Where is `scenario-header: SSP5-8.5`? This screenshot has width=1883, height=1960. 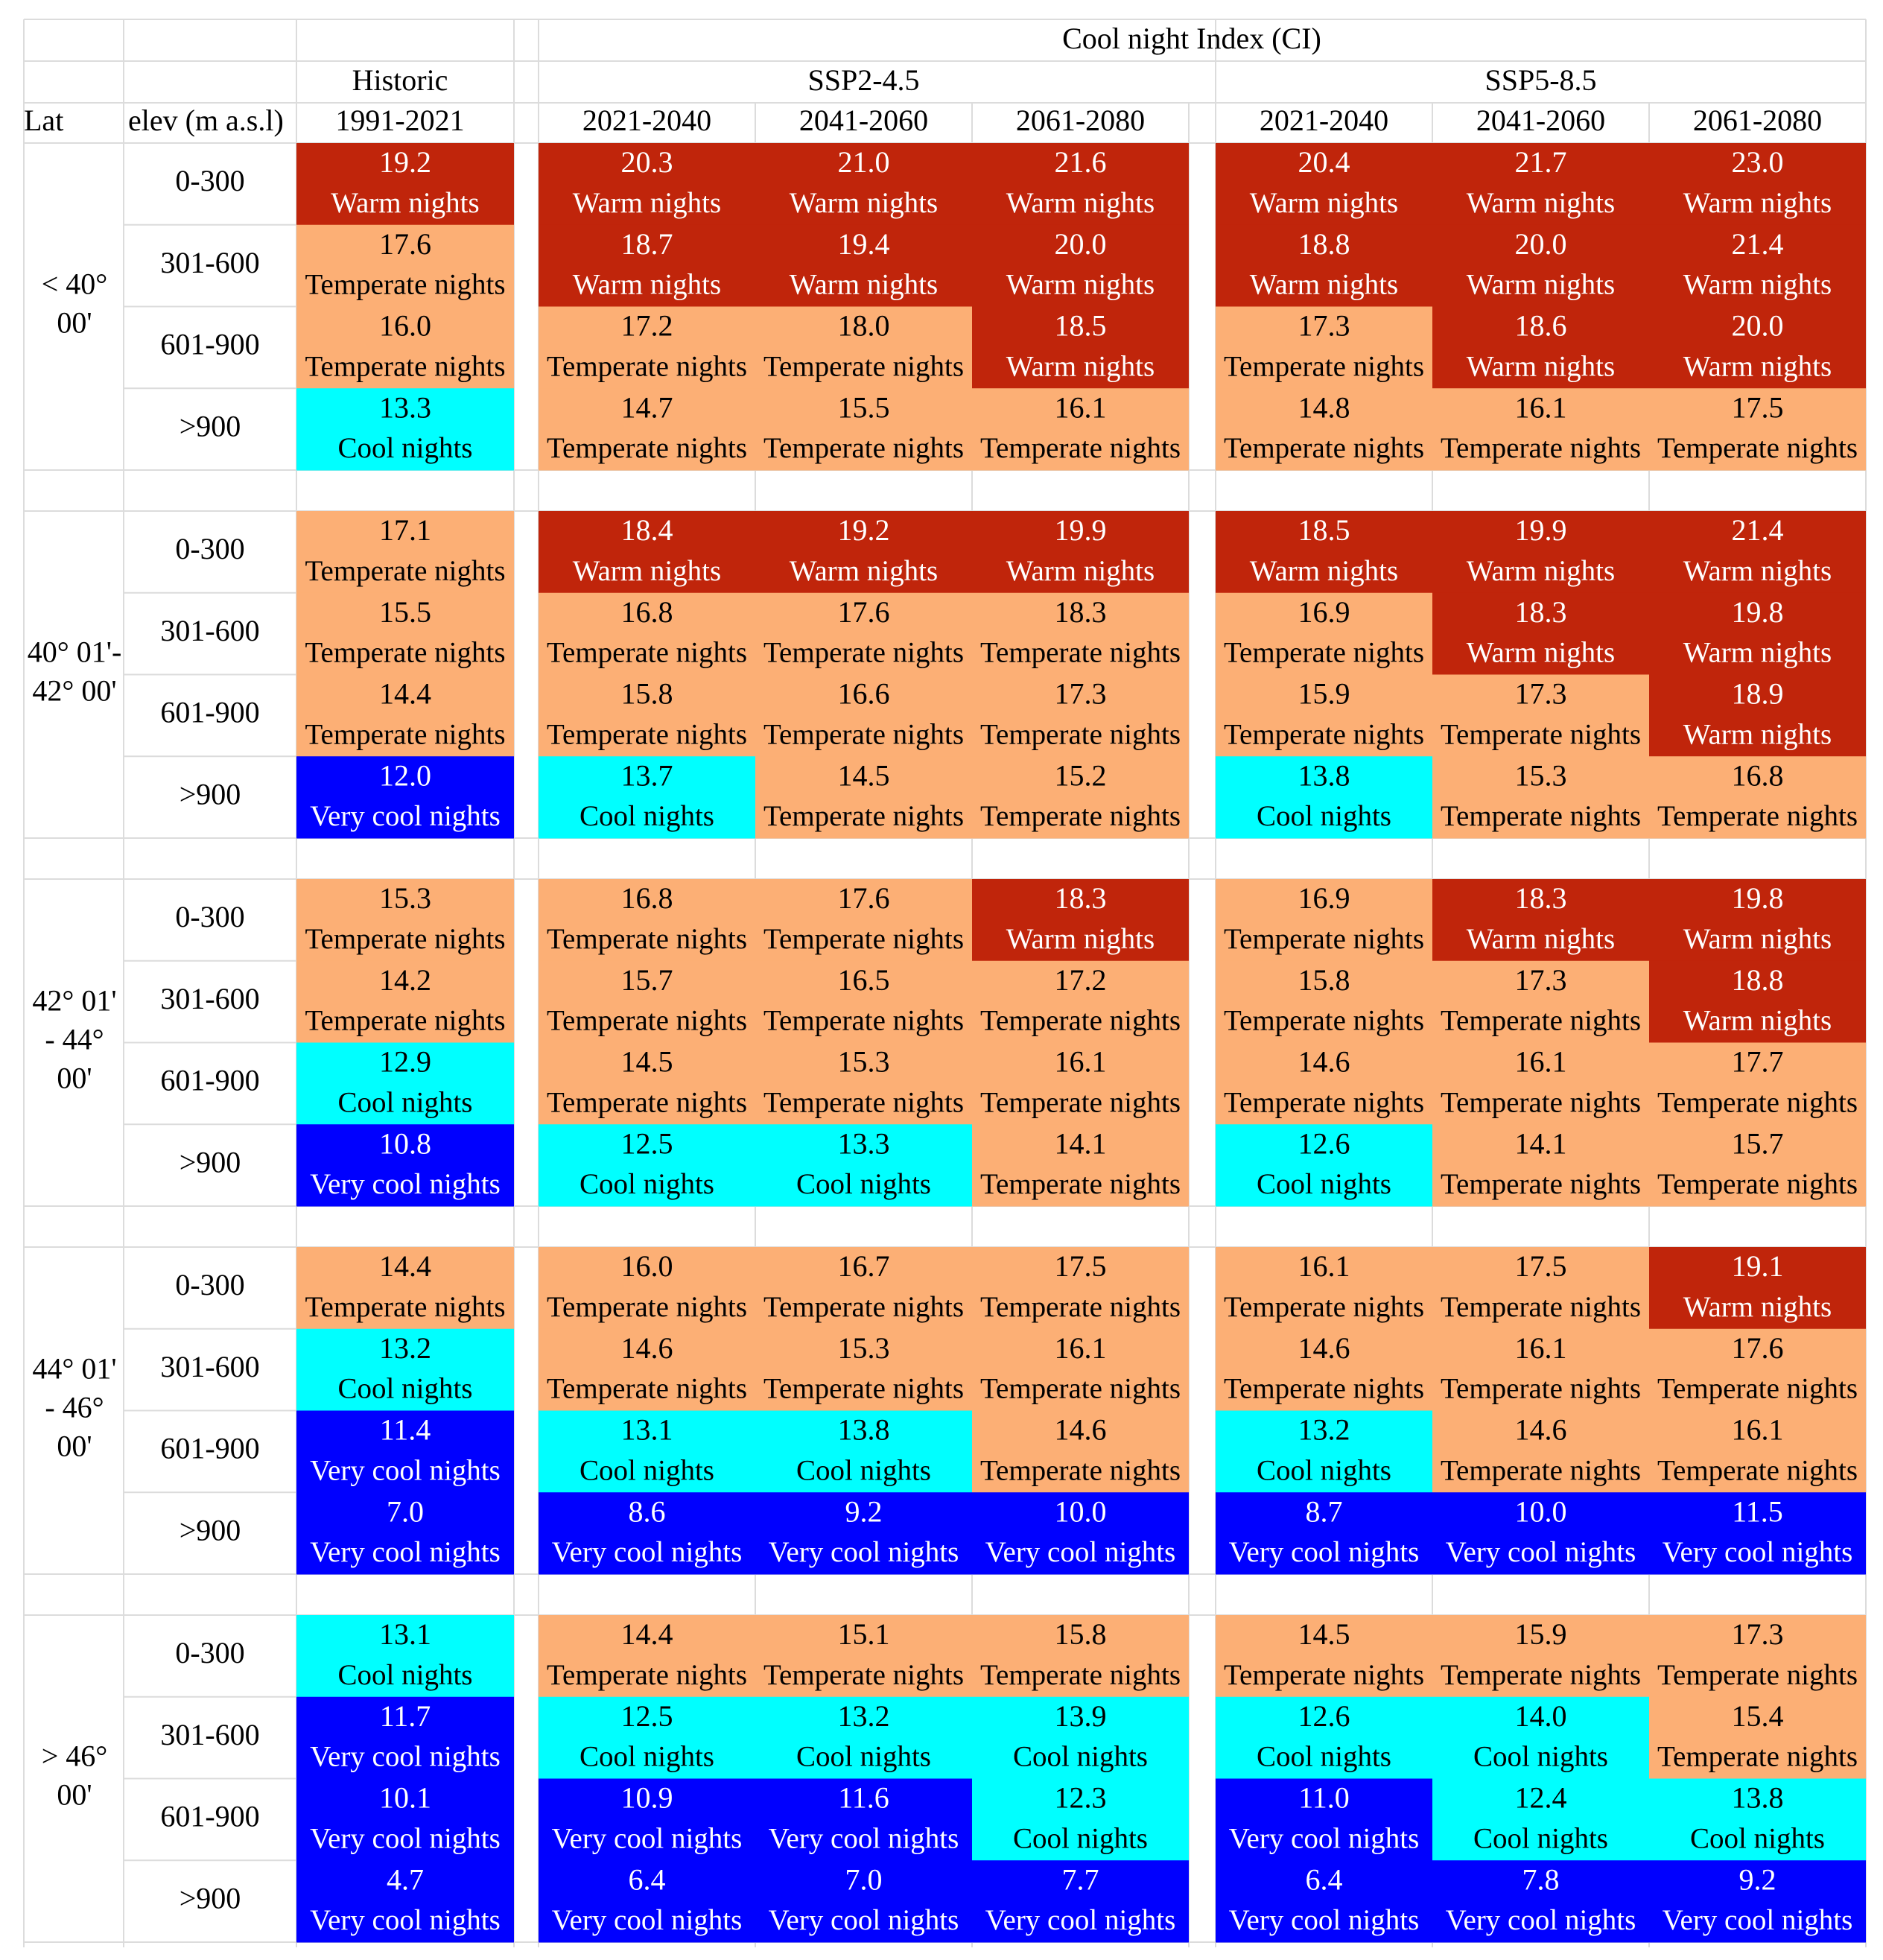
scenario-header: SSP5-8.5 is located at coordinates (1540, 80).